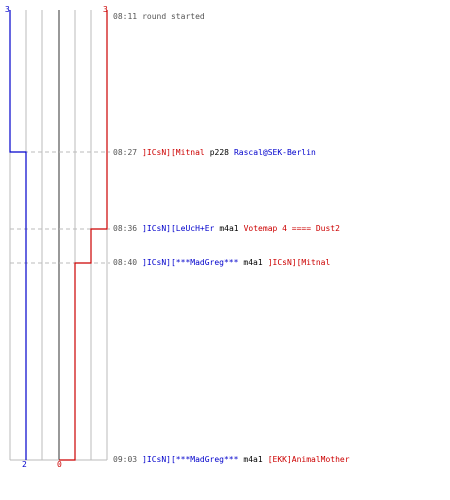 This screenshot has height=500, width=450. I want to click on victim-name: ]ICsN][Mitnal, so click(299, 262).